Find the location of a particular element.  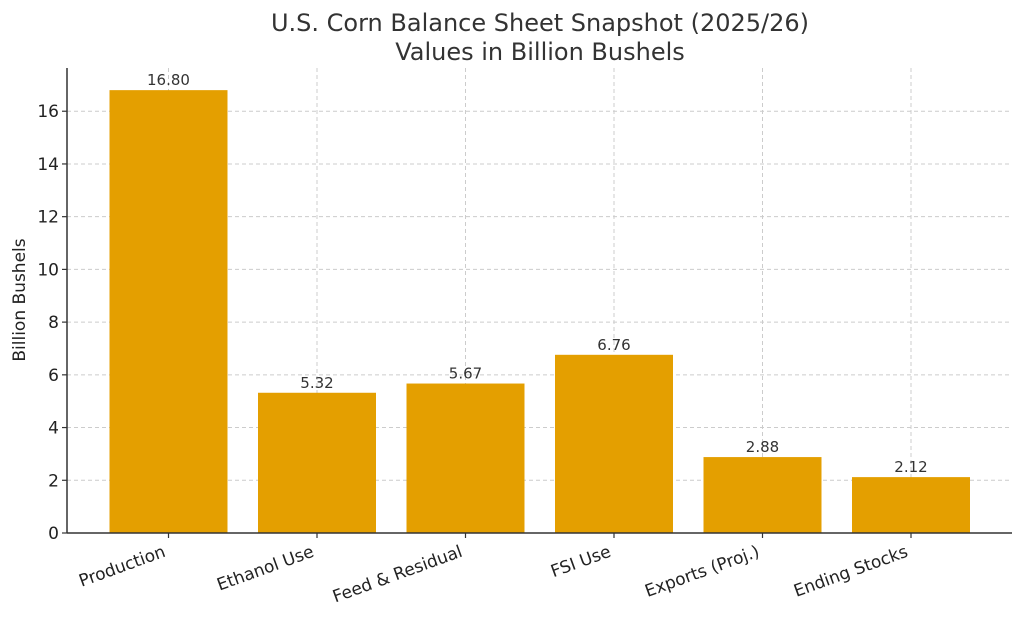

bar-value-label: 2.12 is located at coordinates (910, 467).